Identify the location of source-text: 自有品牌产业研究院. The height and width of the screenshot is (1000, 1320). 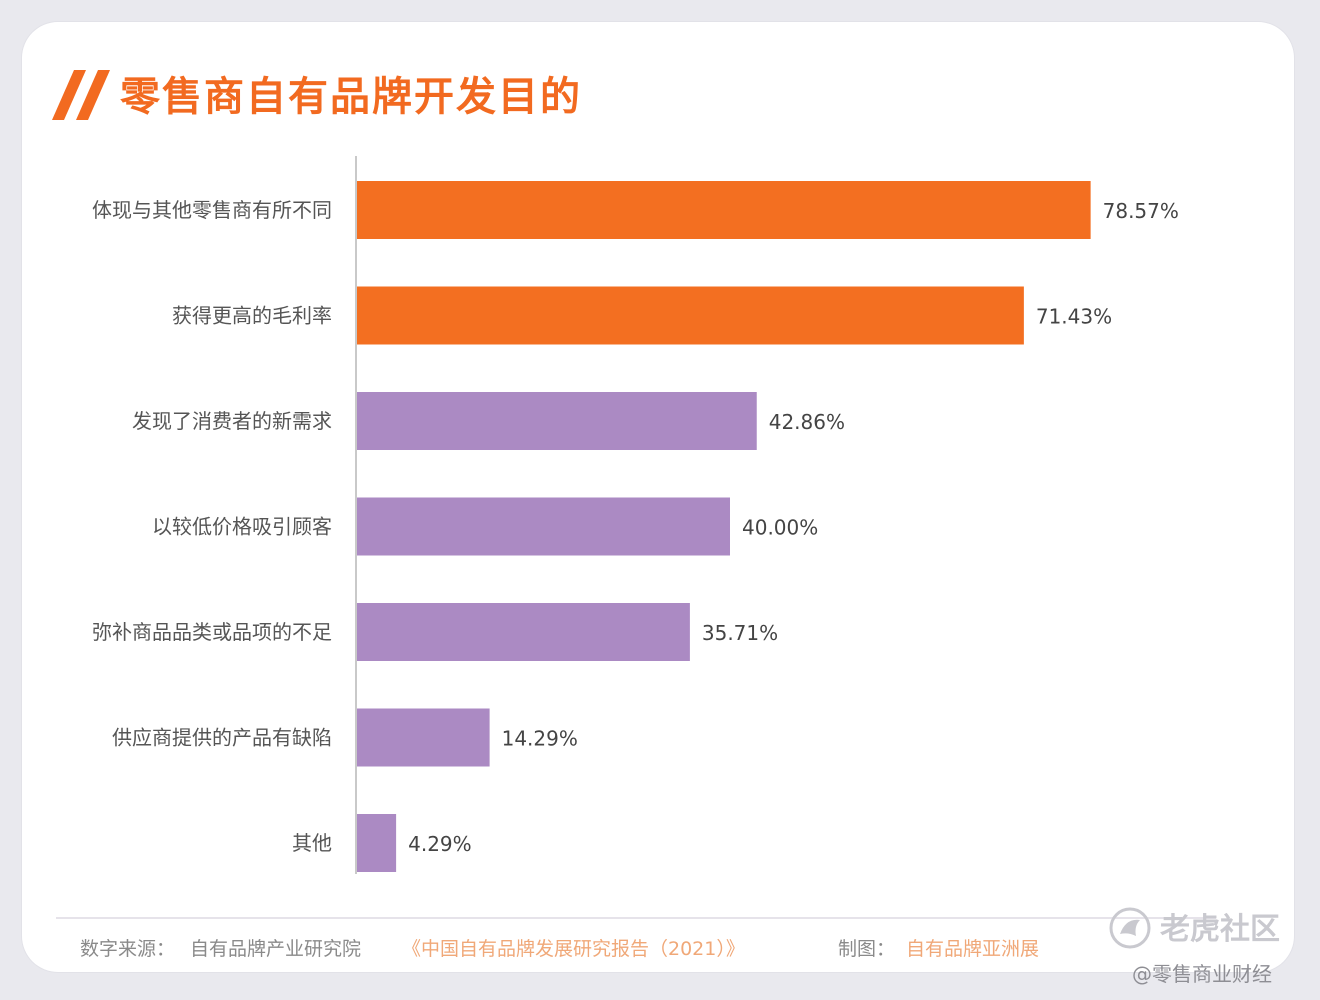
(276, 949).